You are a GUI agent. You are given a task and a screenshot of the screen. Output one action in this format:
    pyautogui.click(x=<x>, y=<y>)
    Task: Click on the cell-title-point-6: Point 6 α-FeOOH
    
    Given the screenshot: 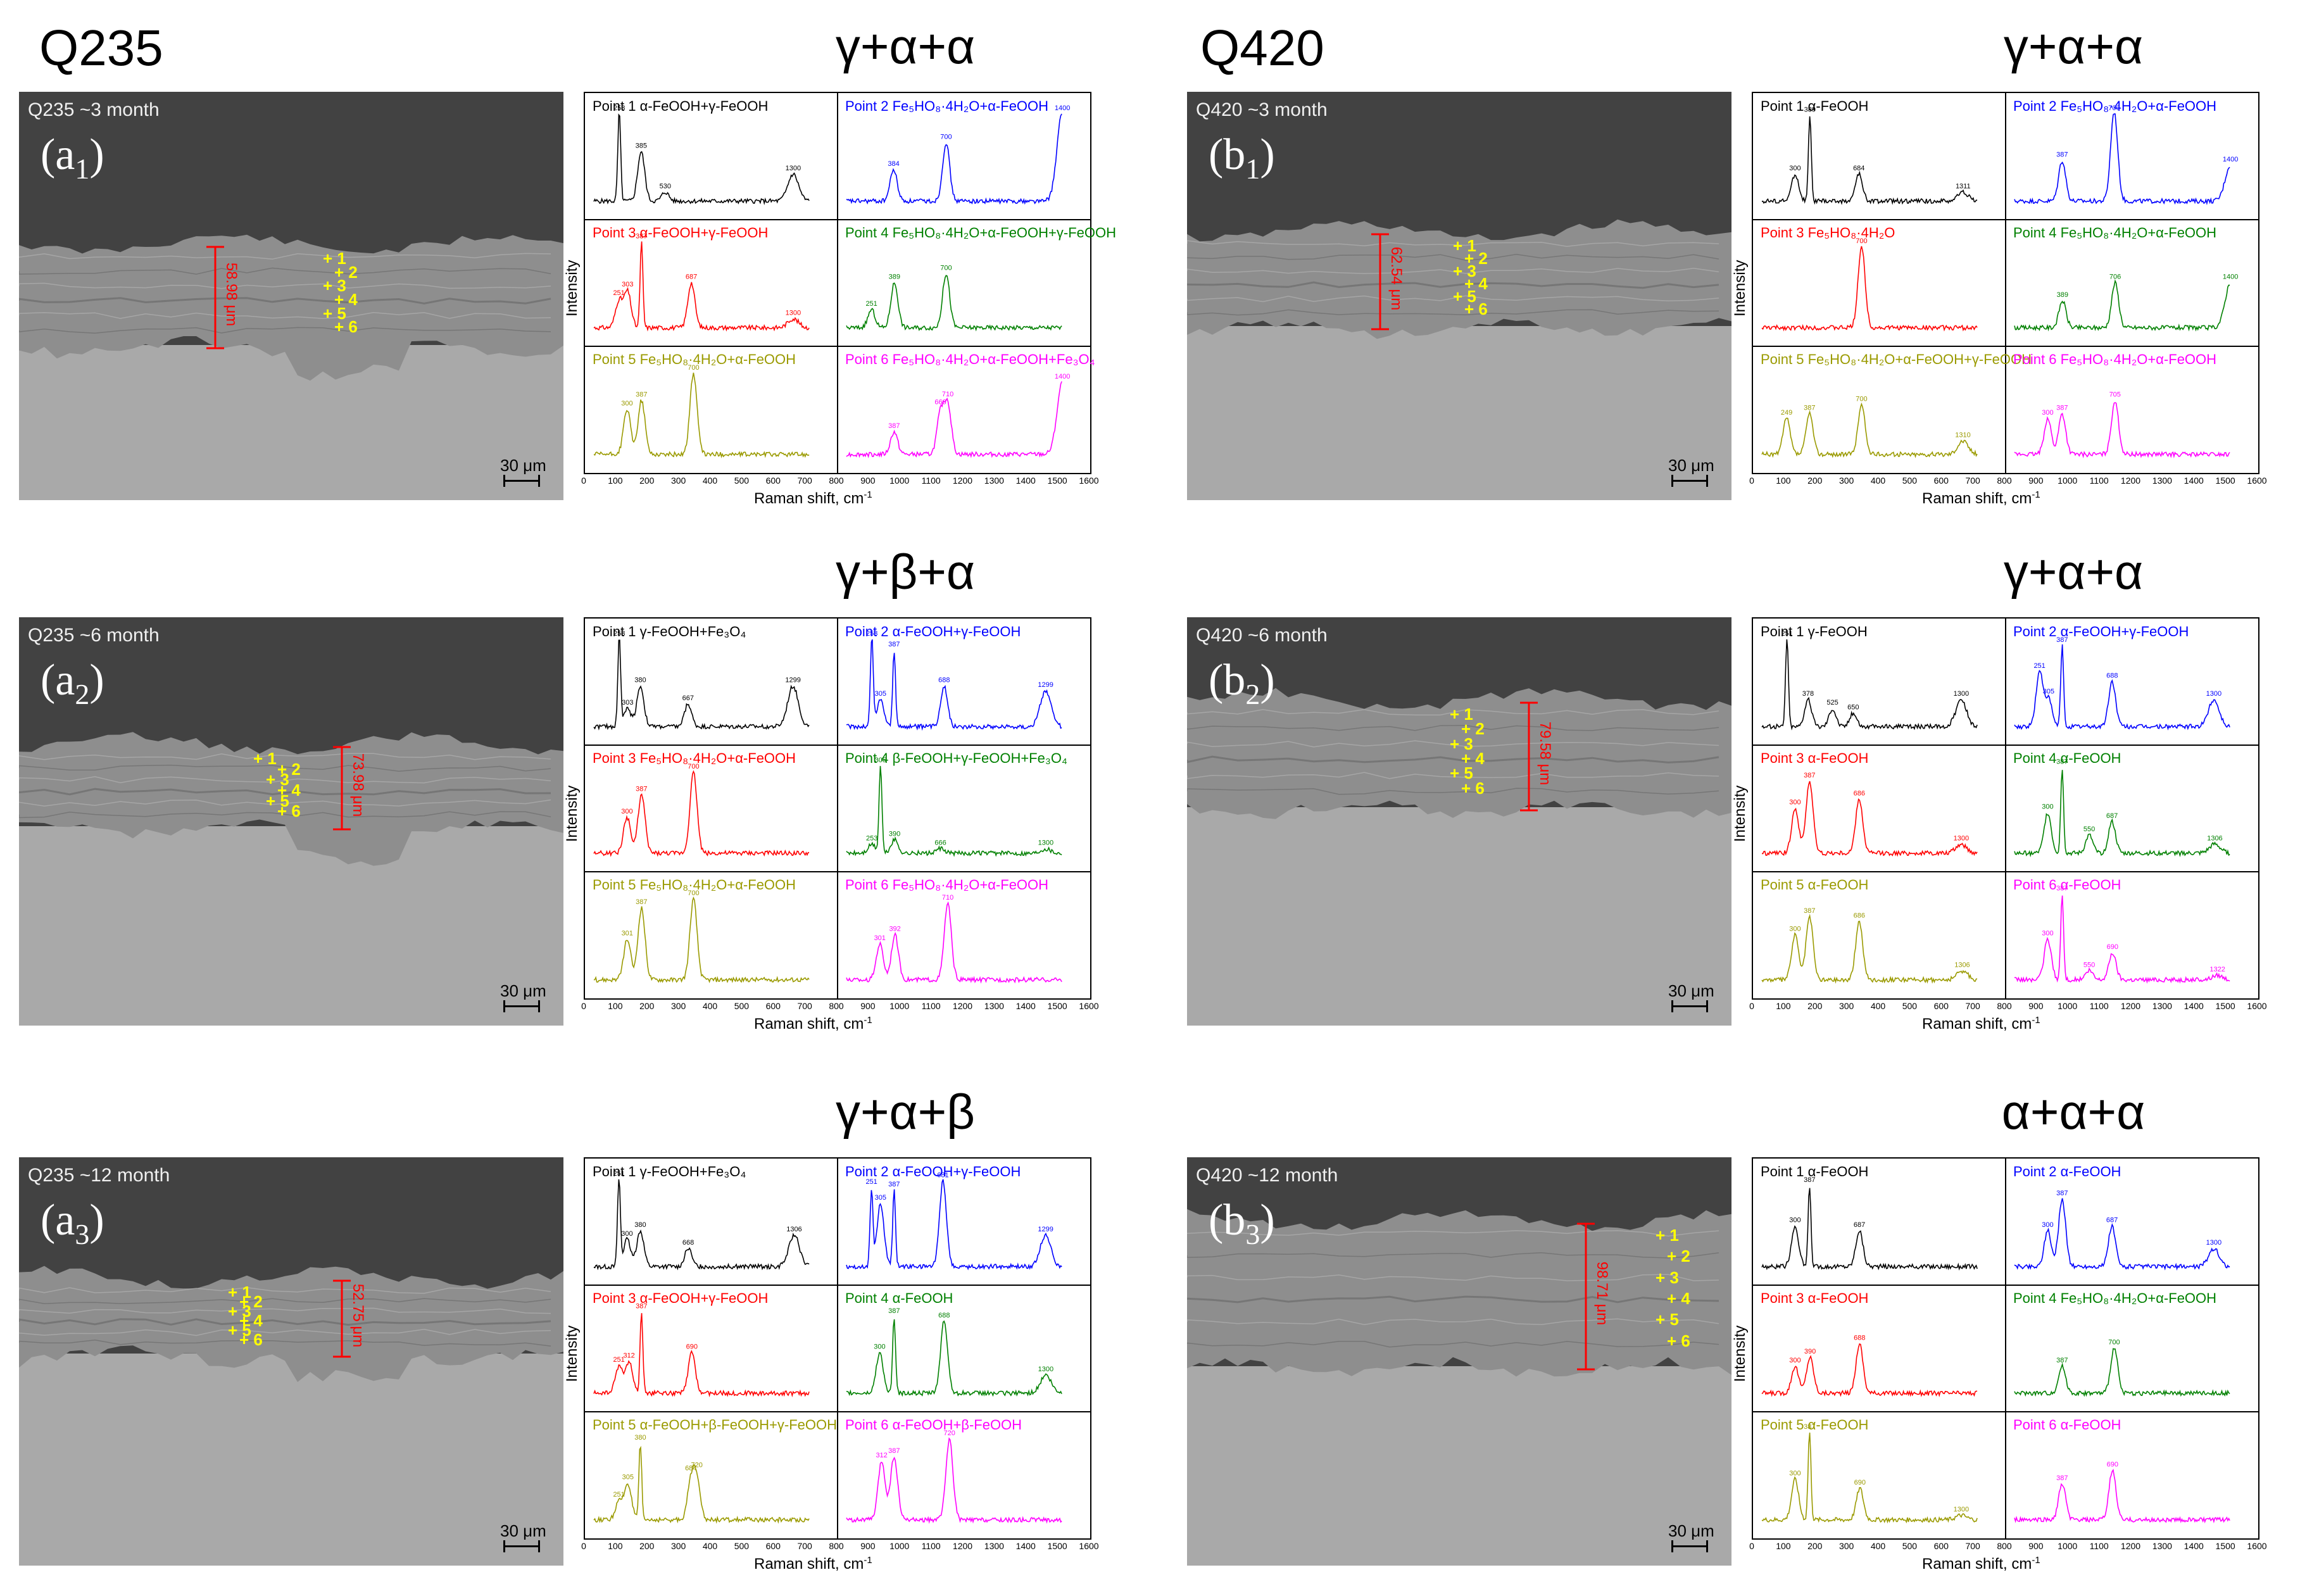 What is the action you would take?
    pyautogui.click(x=2067, y=885)
    